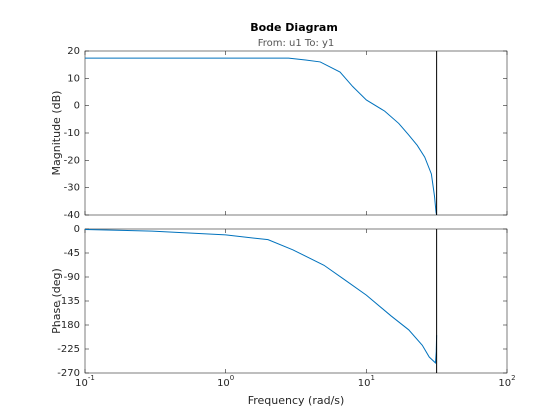  Describe the element at coordinates (68, 373) in the screenshot. I see `y-tick-label: -270` at that location.